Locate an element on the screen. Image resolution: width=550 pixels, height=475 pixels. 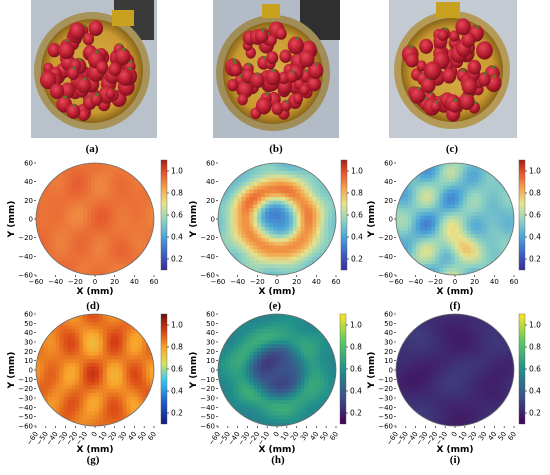
strawberry is located at coordinates (468, 40).